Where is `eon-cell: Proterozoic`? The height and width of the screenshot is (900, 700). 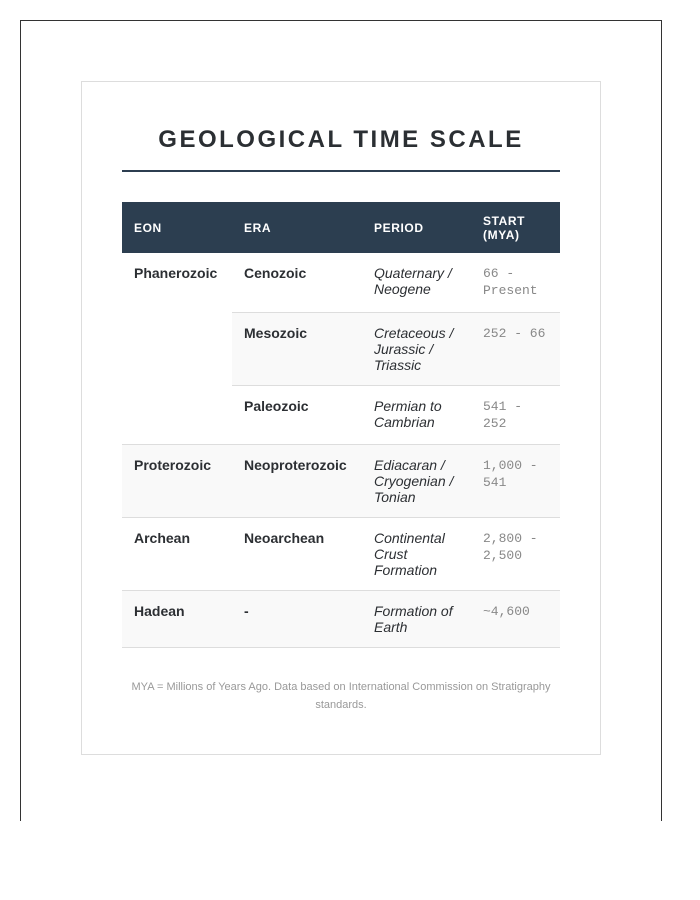
eon-cell: Proterozoic is located at coordinates (177, 481).